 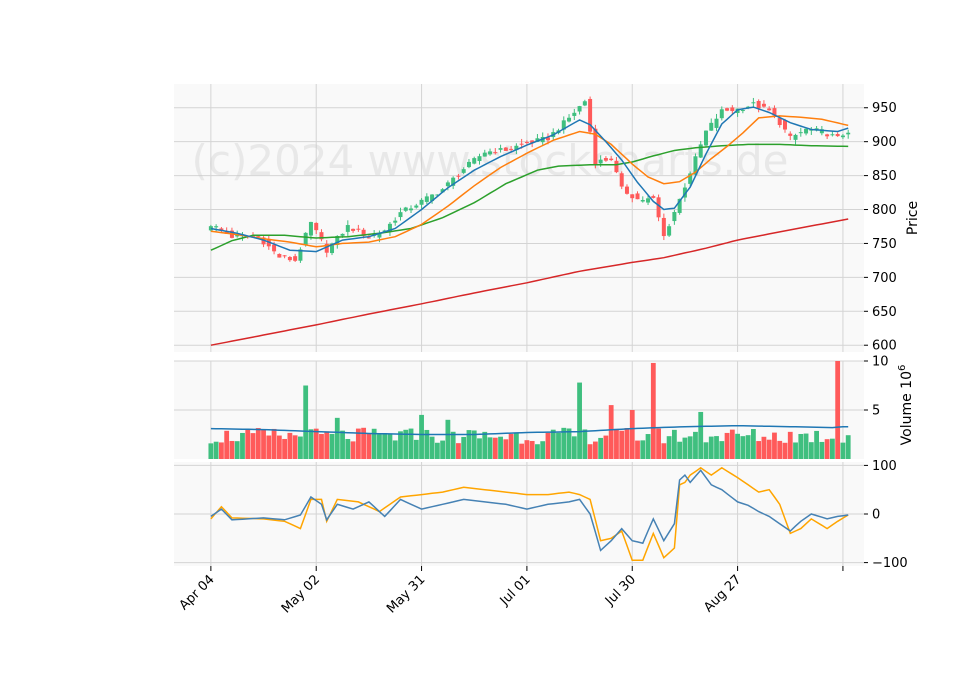 I want to click on oscillator-main-line, so click(x=529, y=510).